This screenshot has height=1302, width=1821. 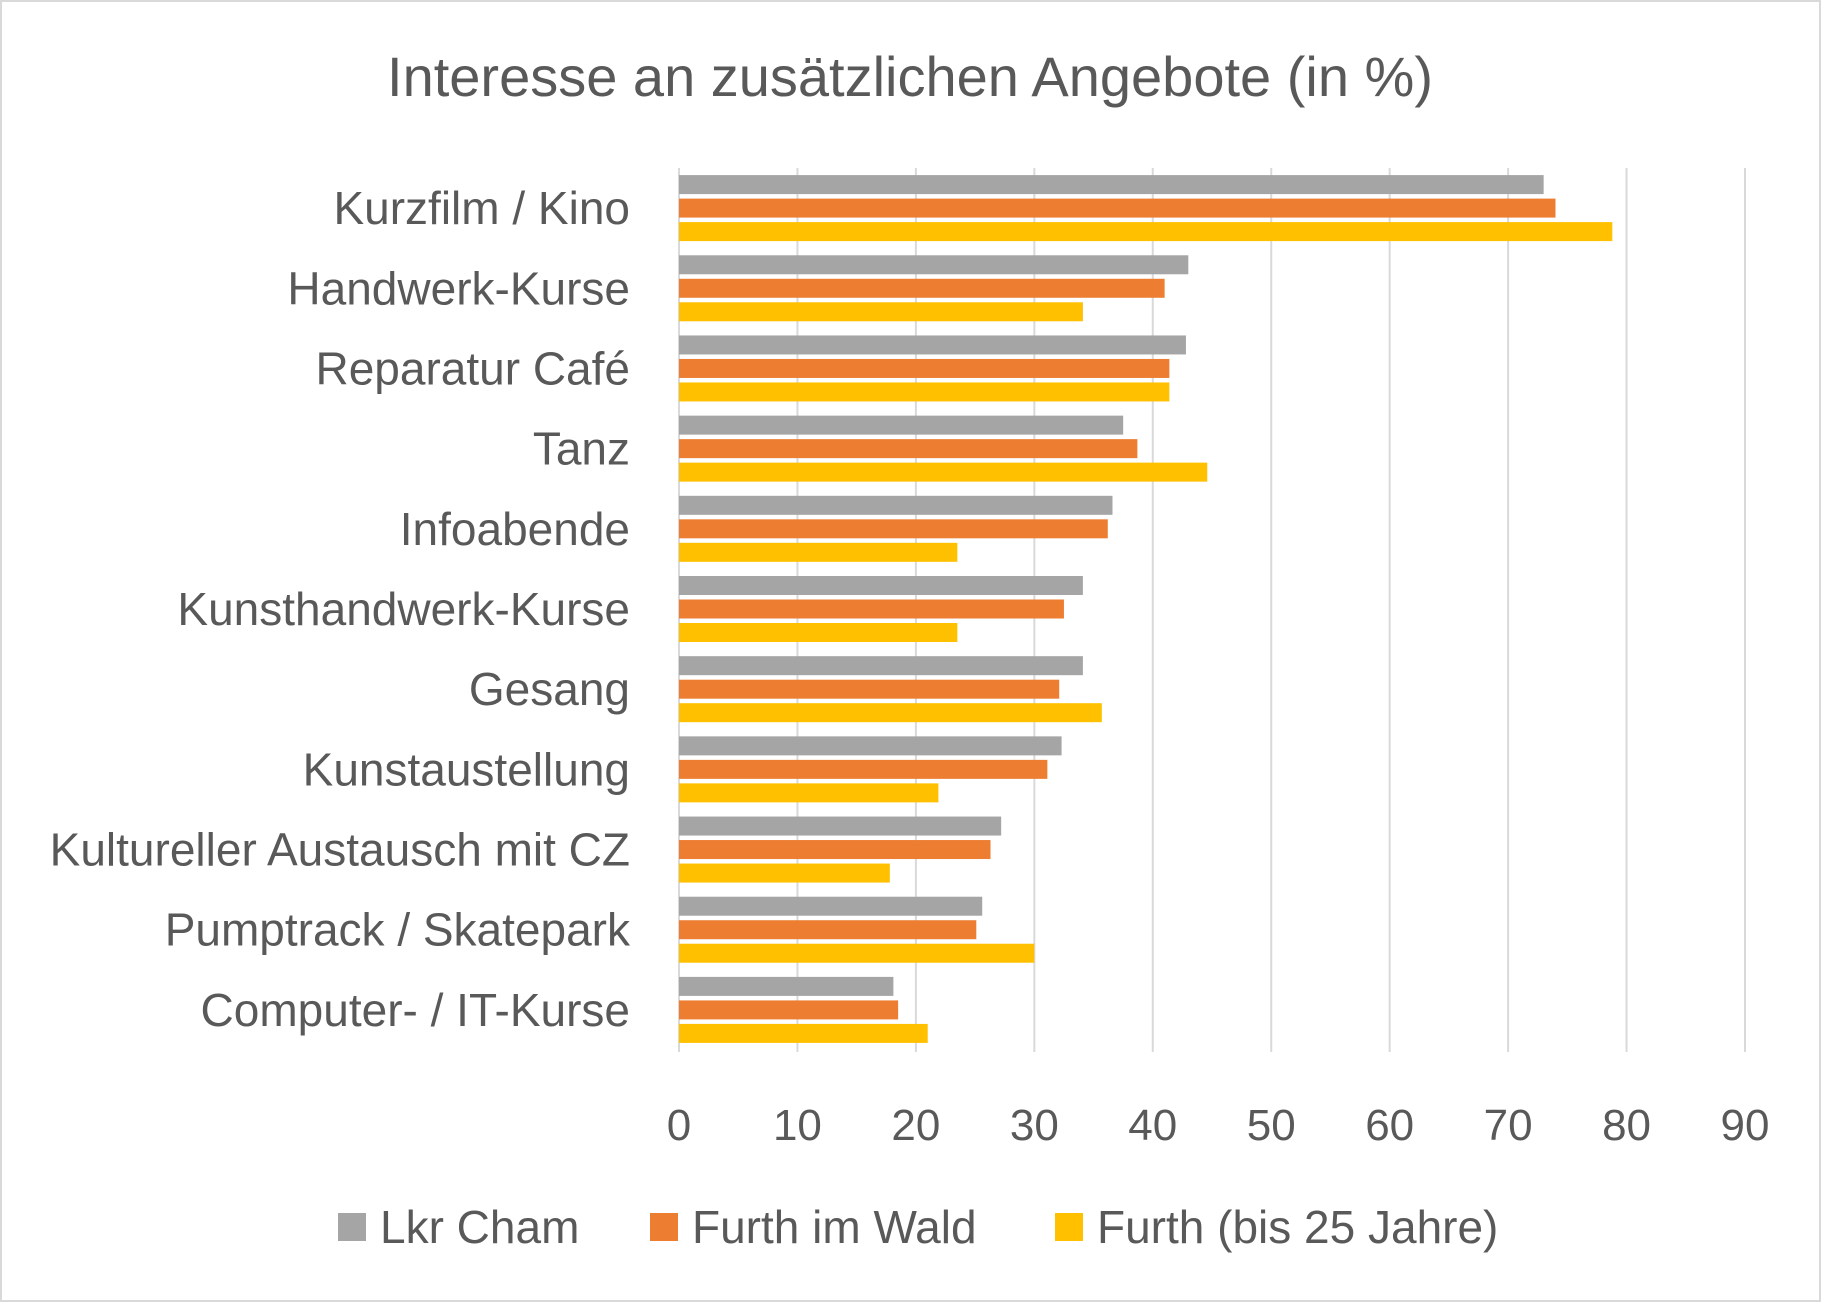 What do you see at coordinates (1297, 1227) in the screenshot?
I see `legend-label: Furth (bis 25 Jahre)` at bounding box center [1297, 1227].